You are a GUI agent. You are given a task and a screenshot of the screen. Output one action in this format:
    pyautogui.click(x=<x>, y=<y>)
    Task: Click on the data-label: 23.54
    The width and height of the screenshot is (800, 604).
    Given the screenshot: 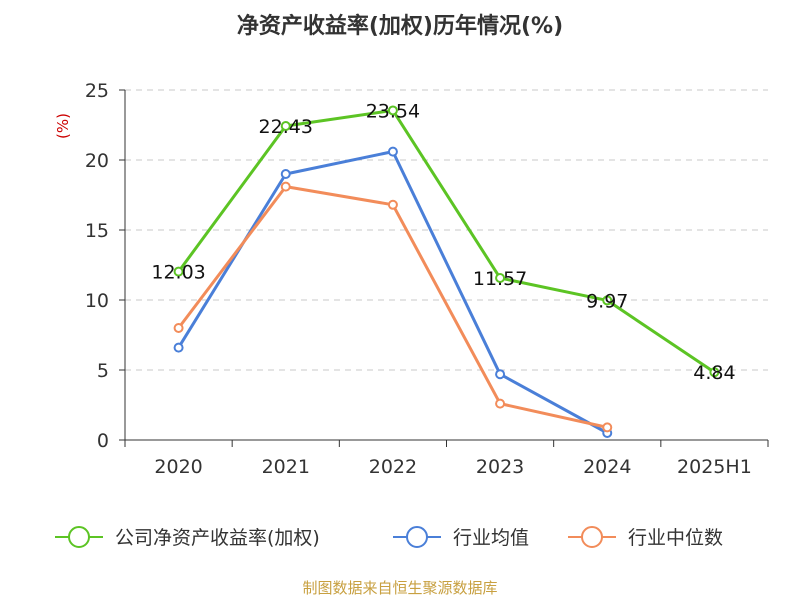 What is the action you would take?
    pyautogui.click(x=393, y=111)
    